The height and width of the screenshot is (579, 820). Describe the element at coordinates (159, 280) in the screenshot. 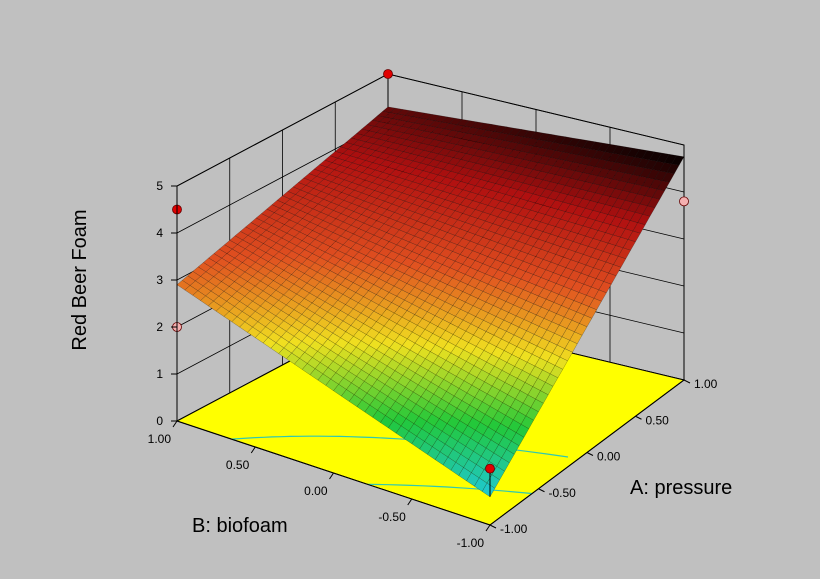

I see `z-tick-label: 3` at that location.